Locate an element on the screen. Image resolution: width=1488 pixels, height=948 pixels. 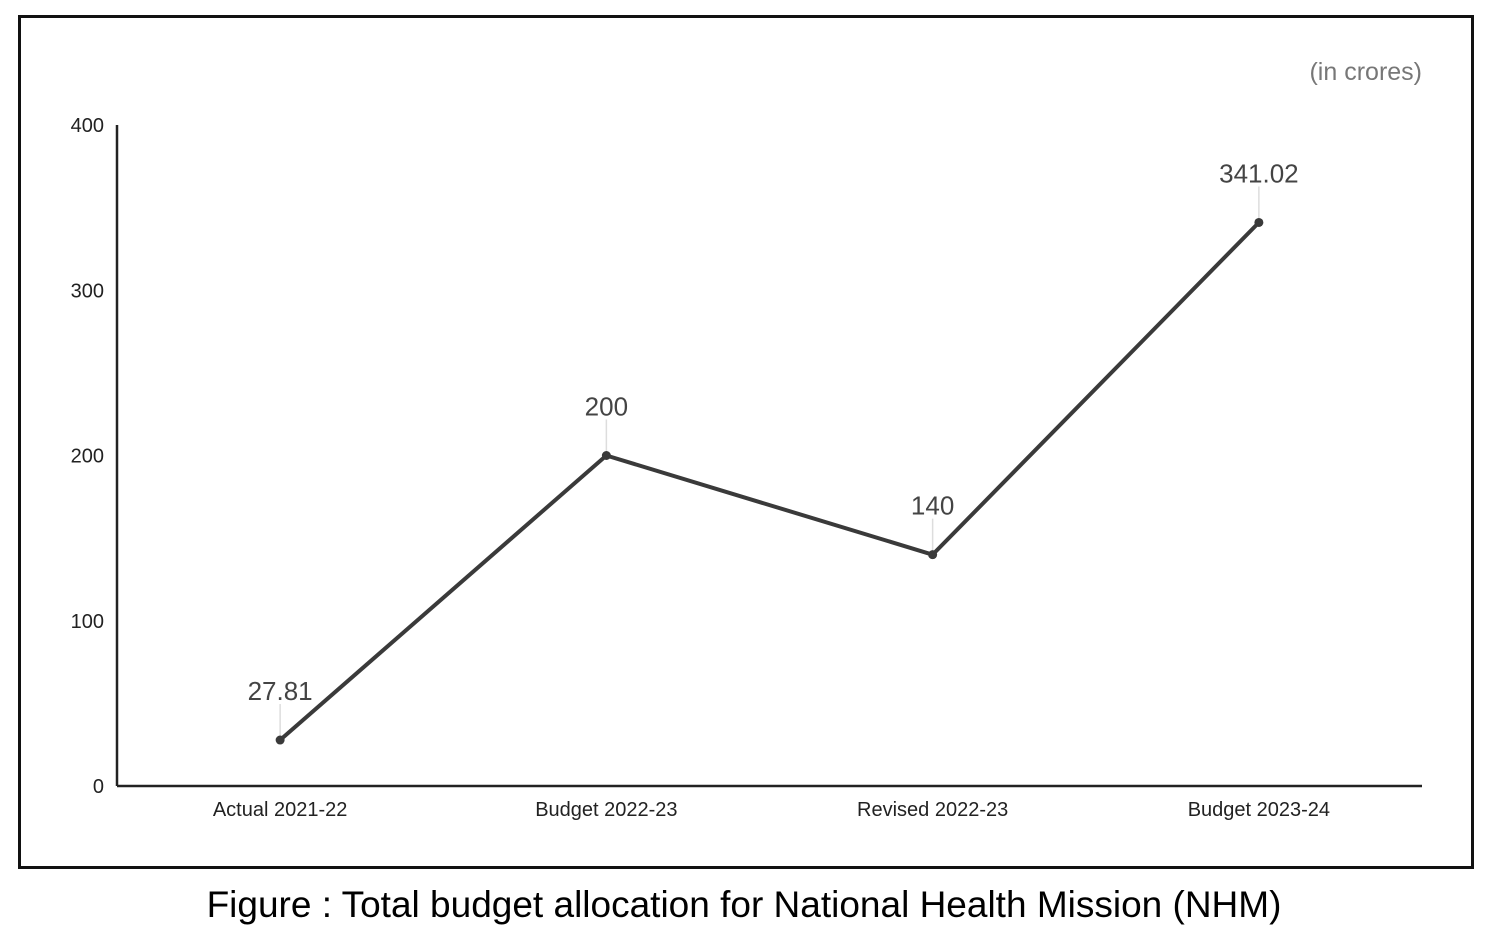
x-tick-label: Budget 2022-23 is located at coordinates (606, 810).